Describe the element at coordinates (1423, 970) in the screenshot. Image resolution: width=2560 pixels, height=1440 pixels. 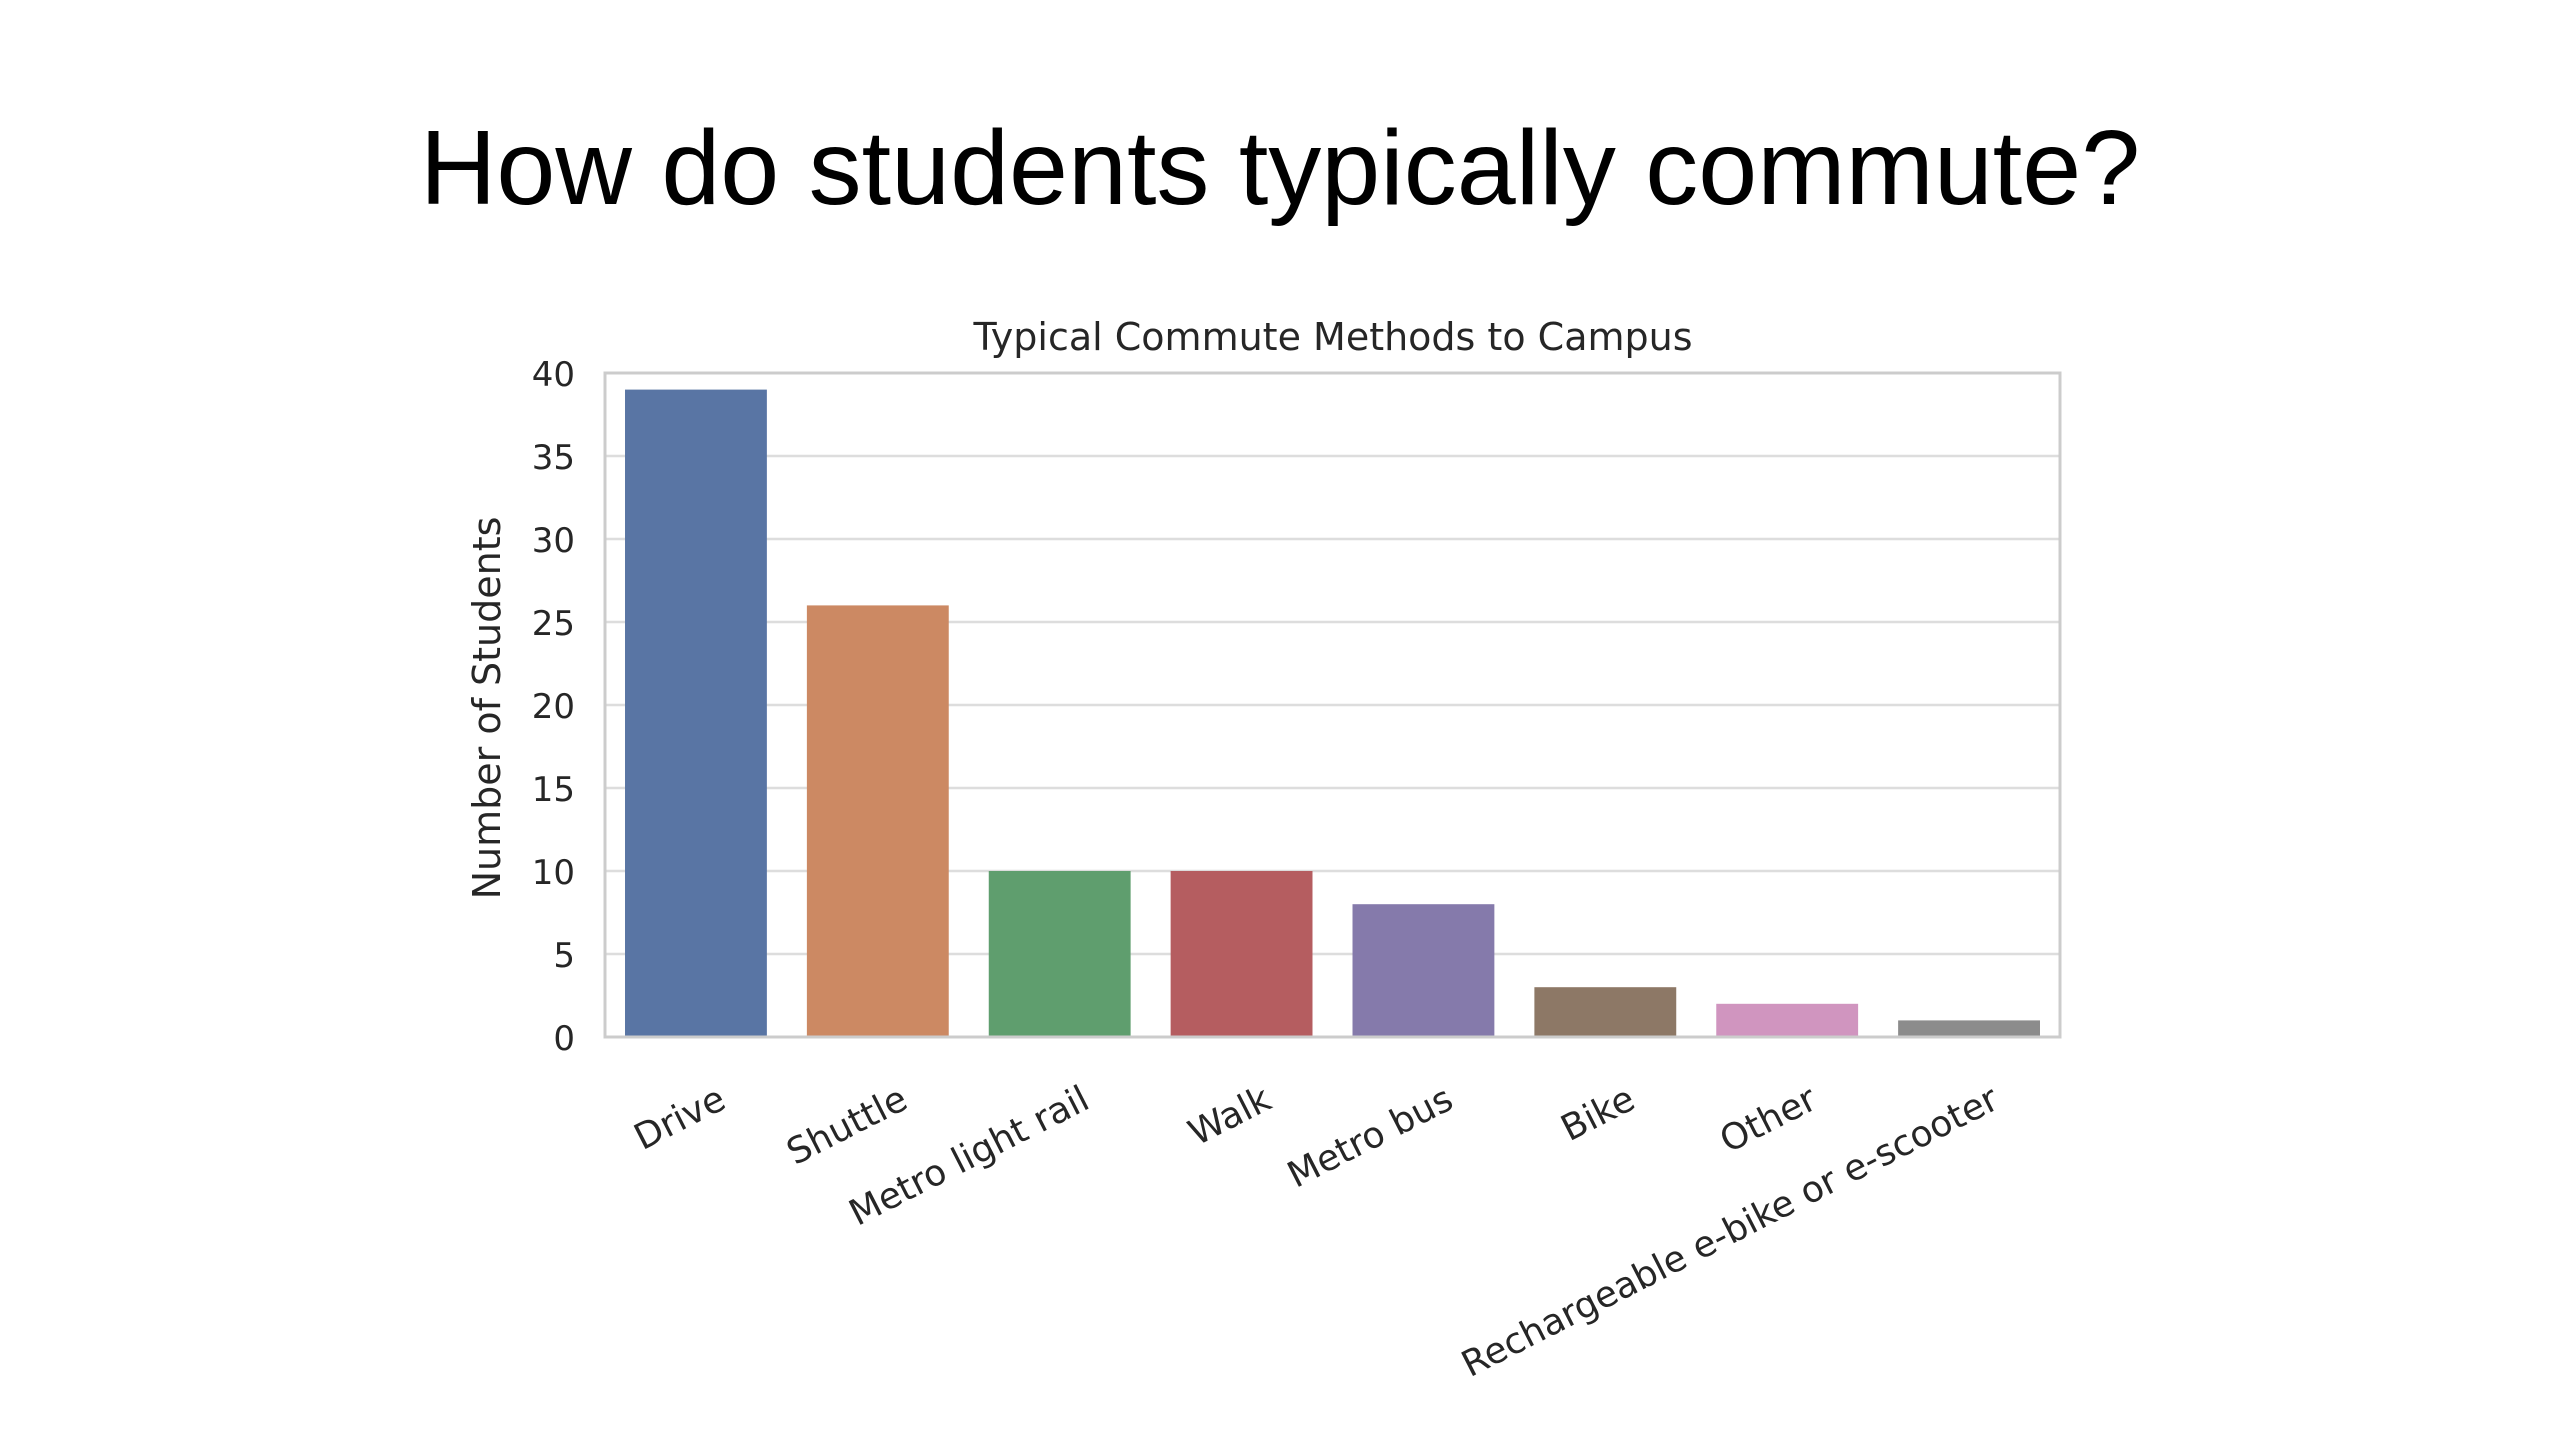
I see `bar-metro-bus` at that location.